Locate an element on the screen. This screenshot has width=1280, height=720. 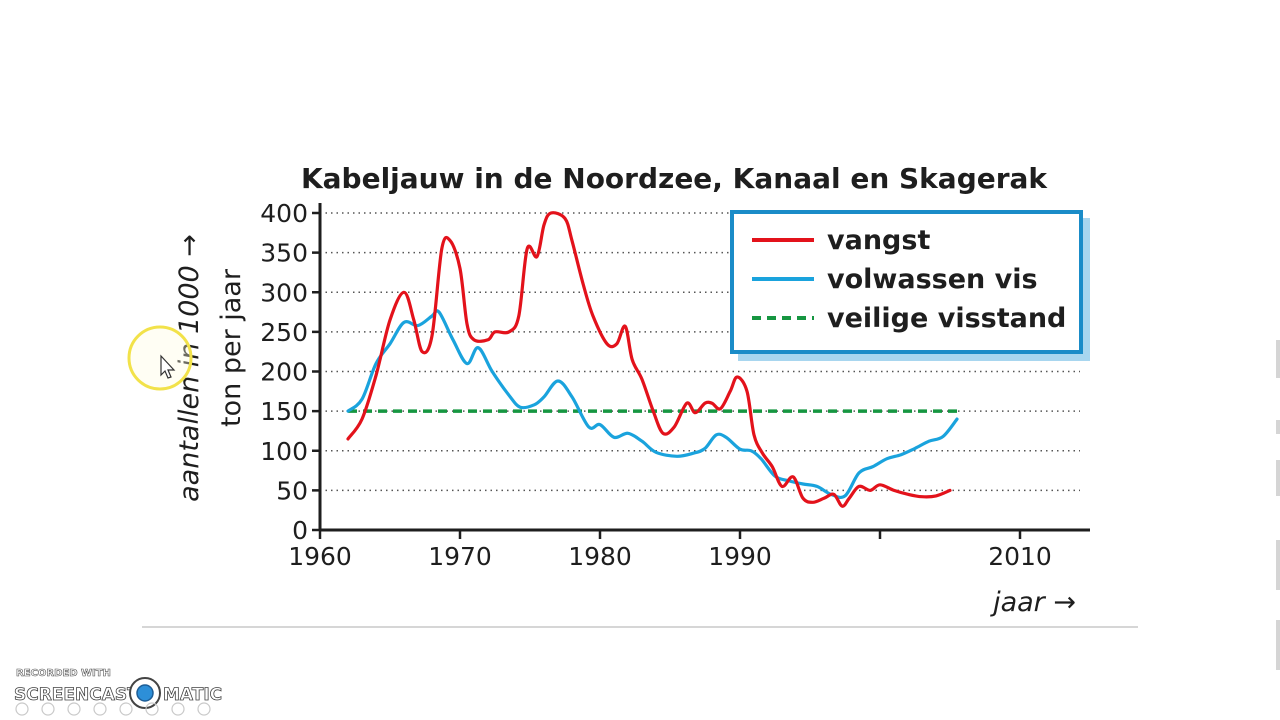
x-tick-label: 1980 is located at coordinates (600, 556).